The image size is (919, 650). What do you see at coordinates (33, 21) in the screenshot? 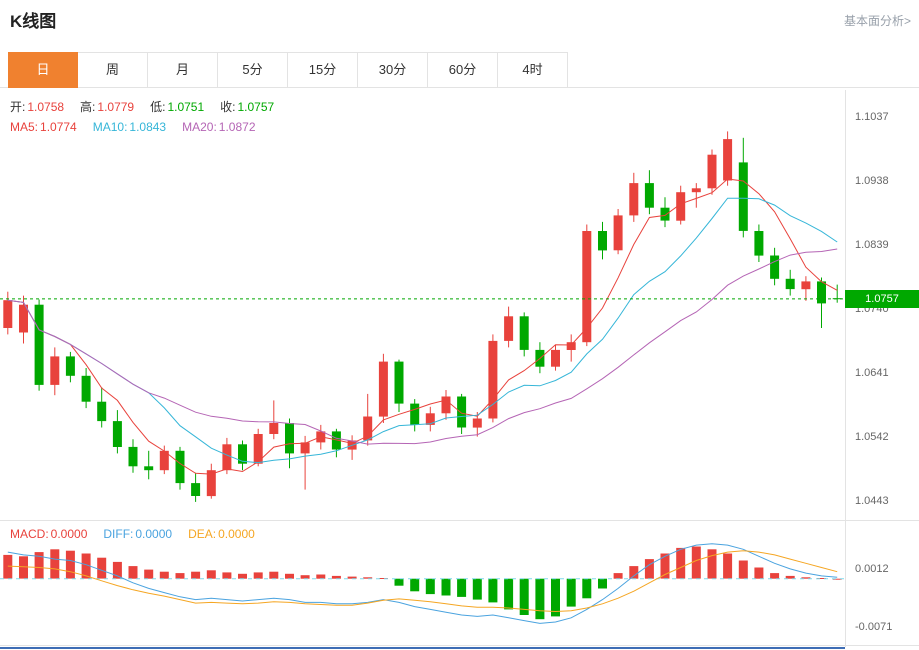
I see `page-title: K线图` at bounding box center [33, 21].